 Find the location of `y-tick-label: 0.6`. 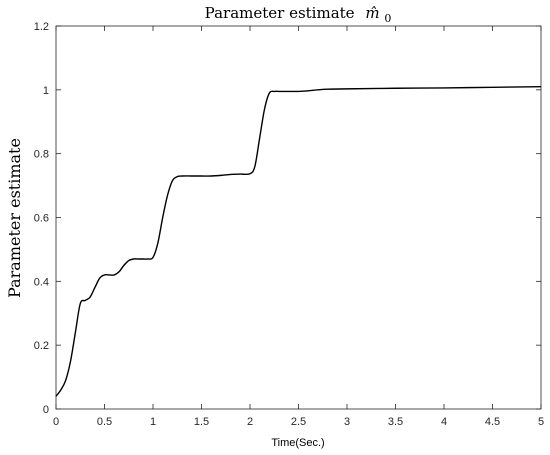

y-tick-label: 0.6 is located at coordinates (41, 219).